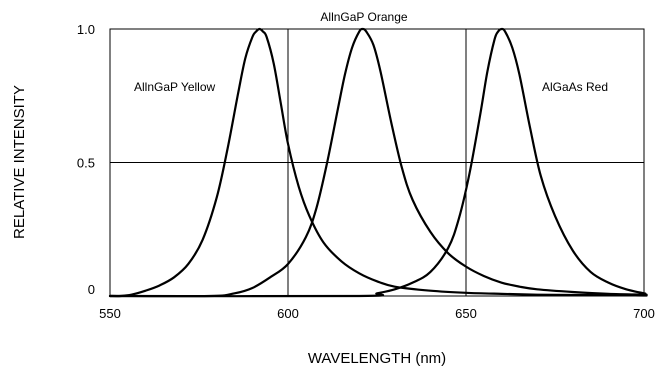 The height and width of the screenshot is (371, 660). I want to click on annotation-algaas-red: AlGaAs Red, so click(575, 87).